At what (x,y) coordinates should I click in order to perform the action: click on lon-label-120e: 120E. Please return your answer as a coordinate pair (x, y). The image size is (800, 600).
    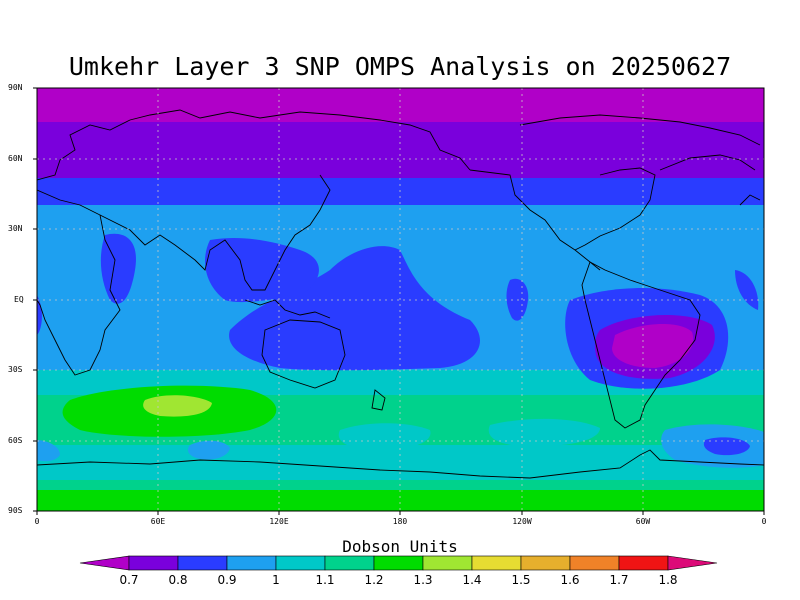
    Looking at the image, I should click on (279, 521).